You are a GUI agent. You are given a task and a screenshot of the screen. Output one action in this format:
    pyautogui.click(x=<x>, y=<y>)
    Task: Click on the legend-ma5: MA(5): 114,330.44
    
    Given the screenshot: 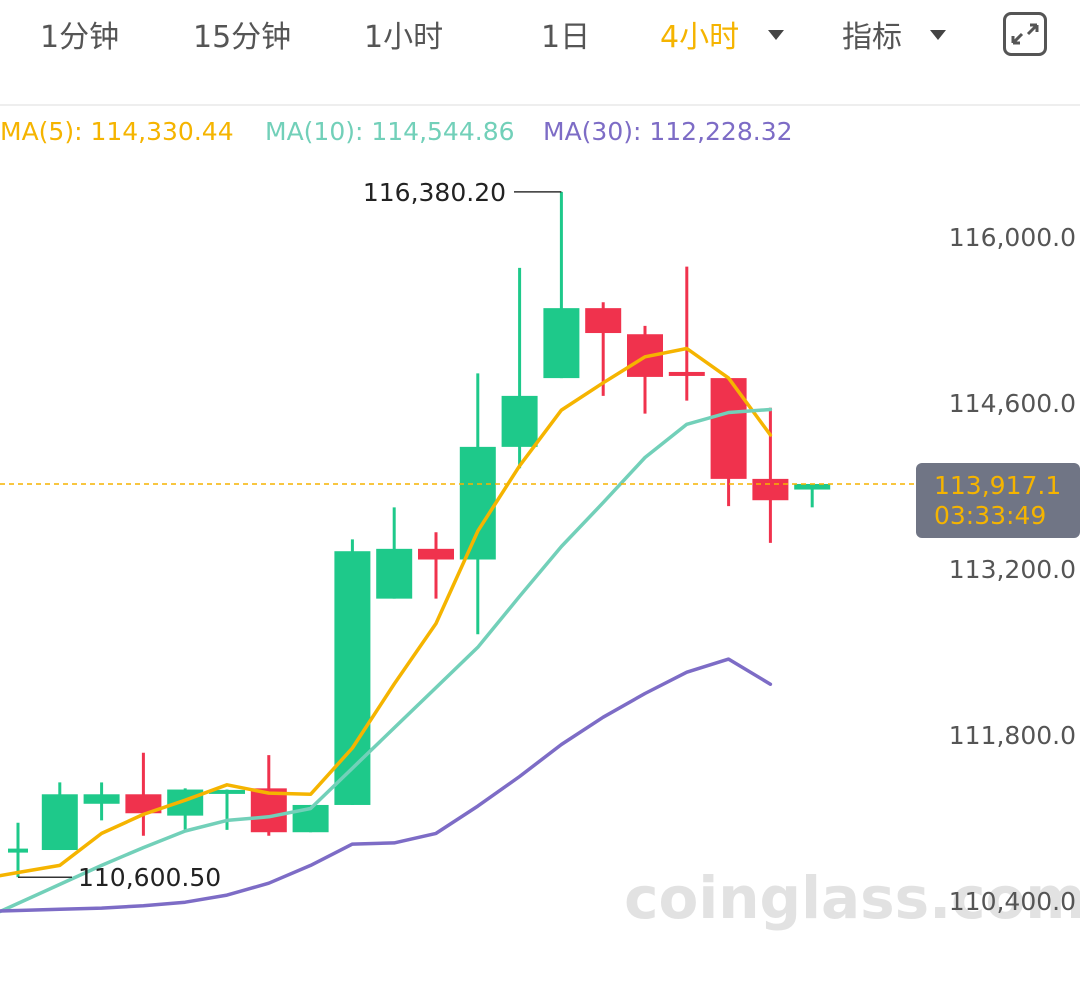 What is the action you would take?
    pyautogui.click(x=117, y=131)
    